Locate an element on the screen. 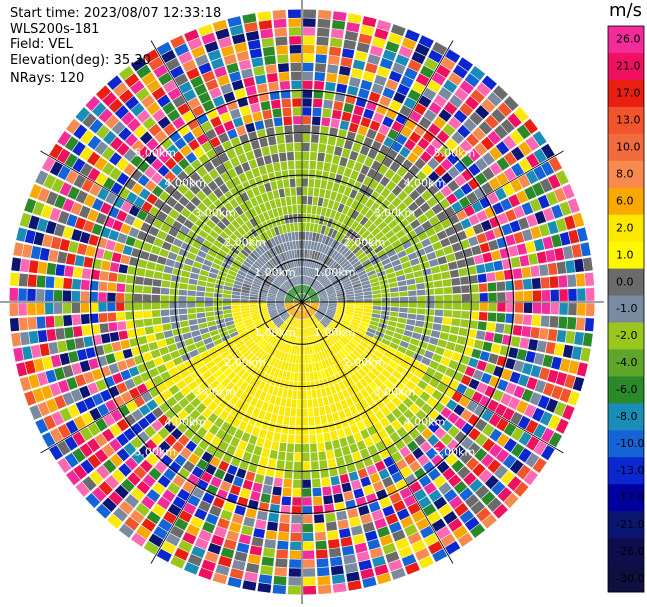  colorbar-tick-label: 26.0 is located at coordinates (628, 39).